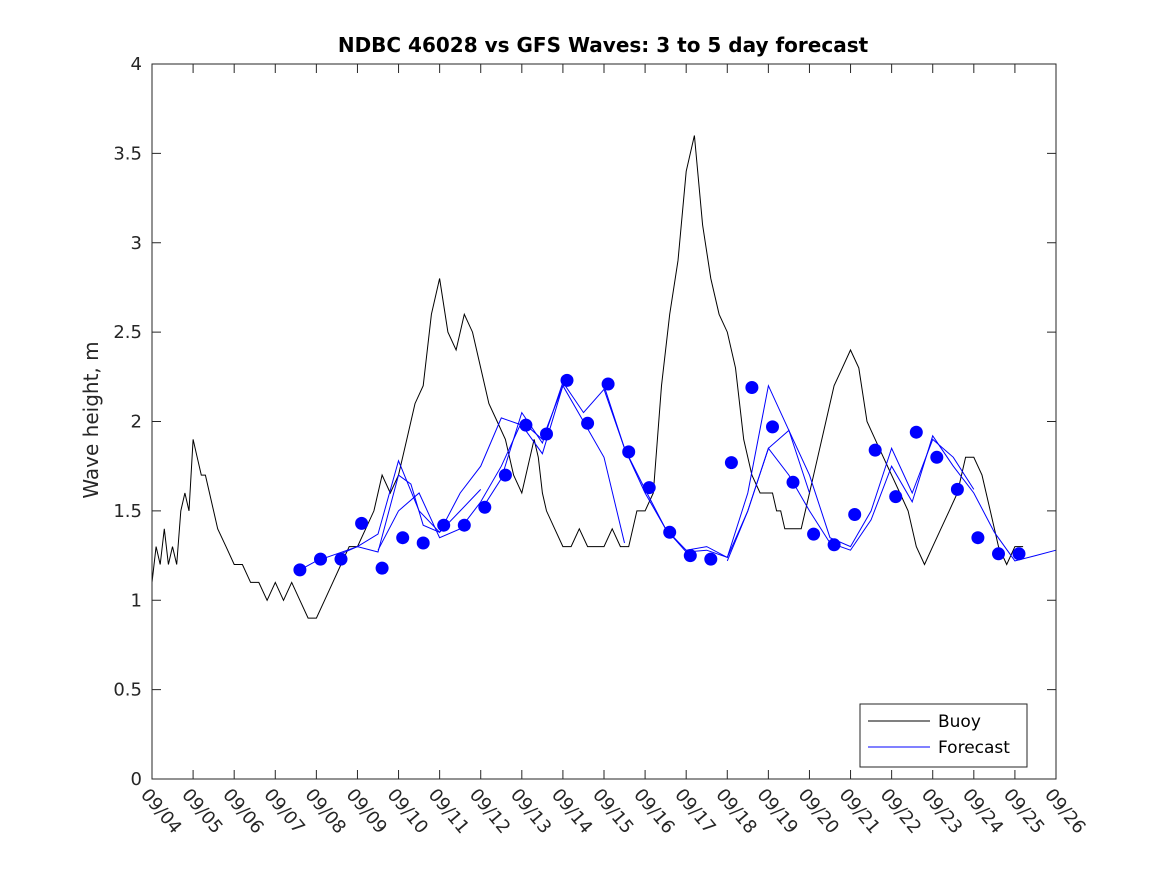  Describe the element at coordinates (136, 600) in the screenshot. I see `y-tick-label: 1` at that location.